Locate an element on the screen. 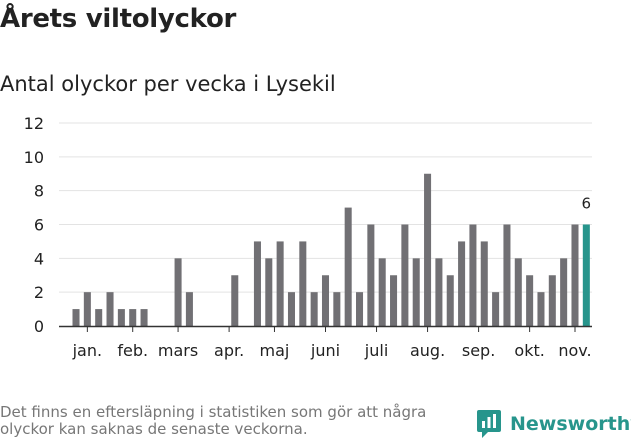  x-tick-label: aug. is located at coordinates (427, 350).